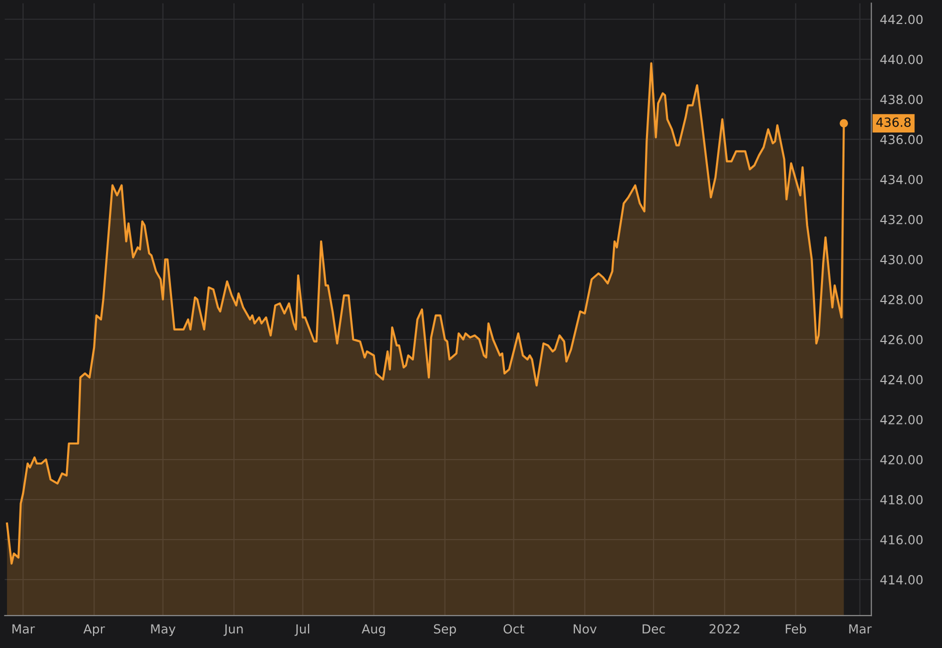  Describe the element at coordinates (796, 629) in the screenshot. I see `x-tick-label: Feb` at that location.